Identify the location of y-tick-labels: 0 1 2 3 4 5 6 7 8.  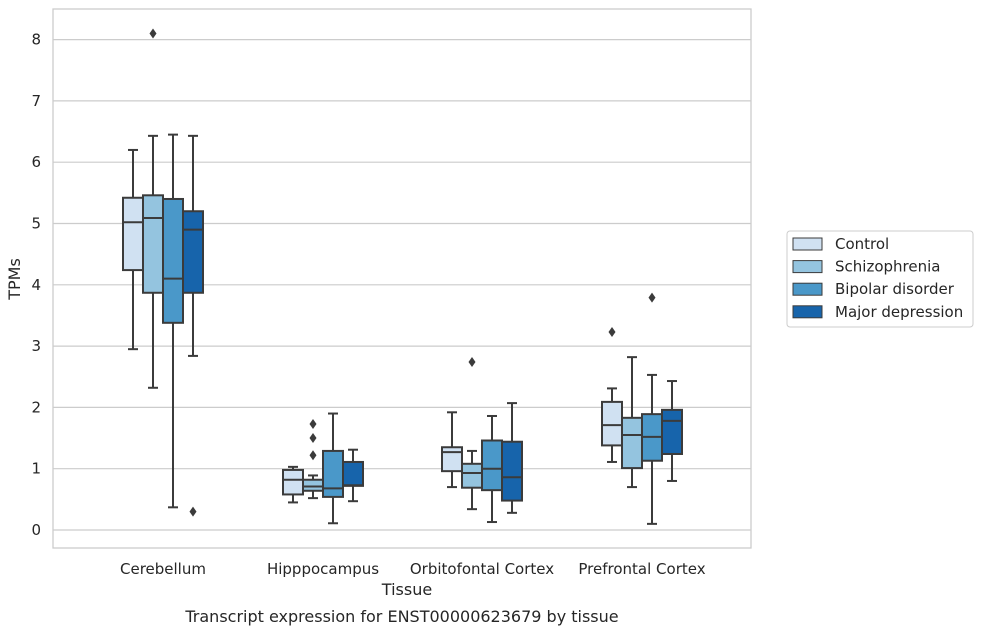
(36, 285).